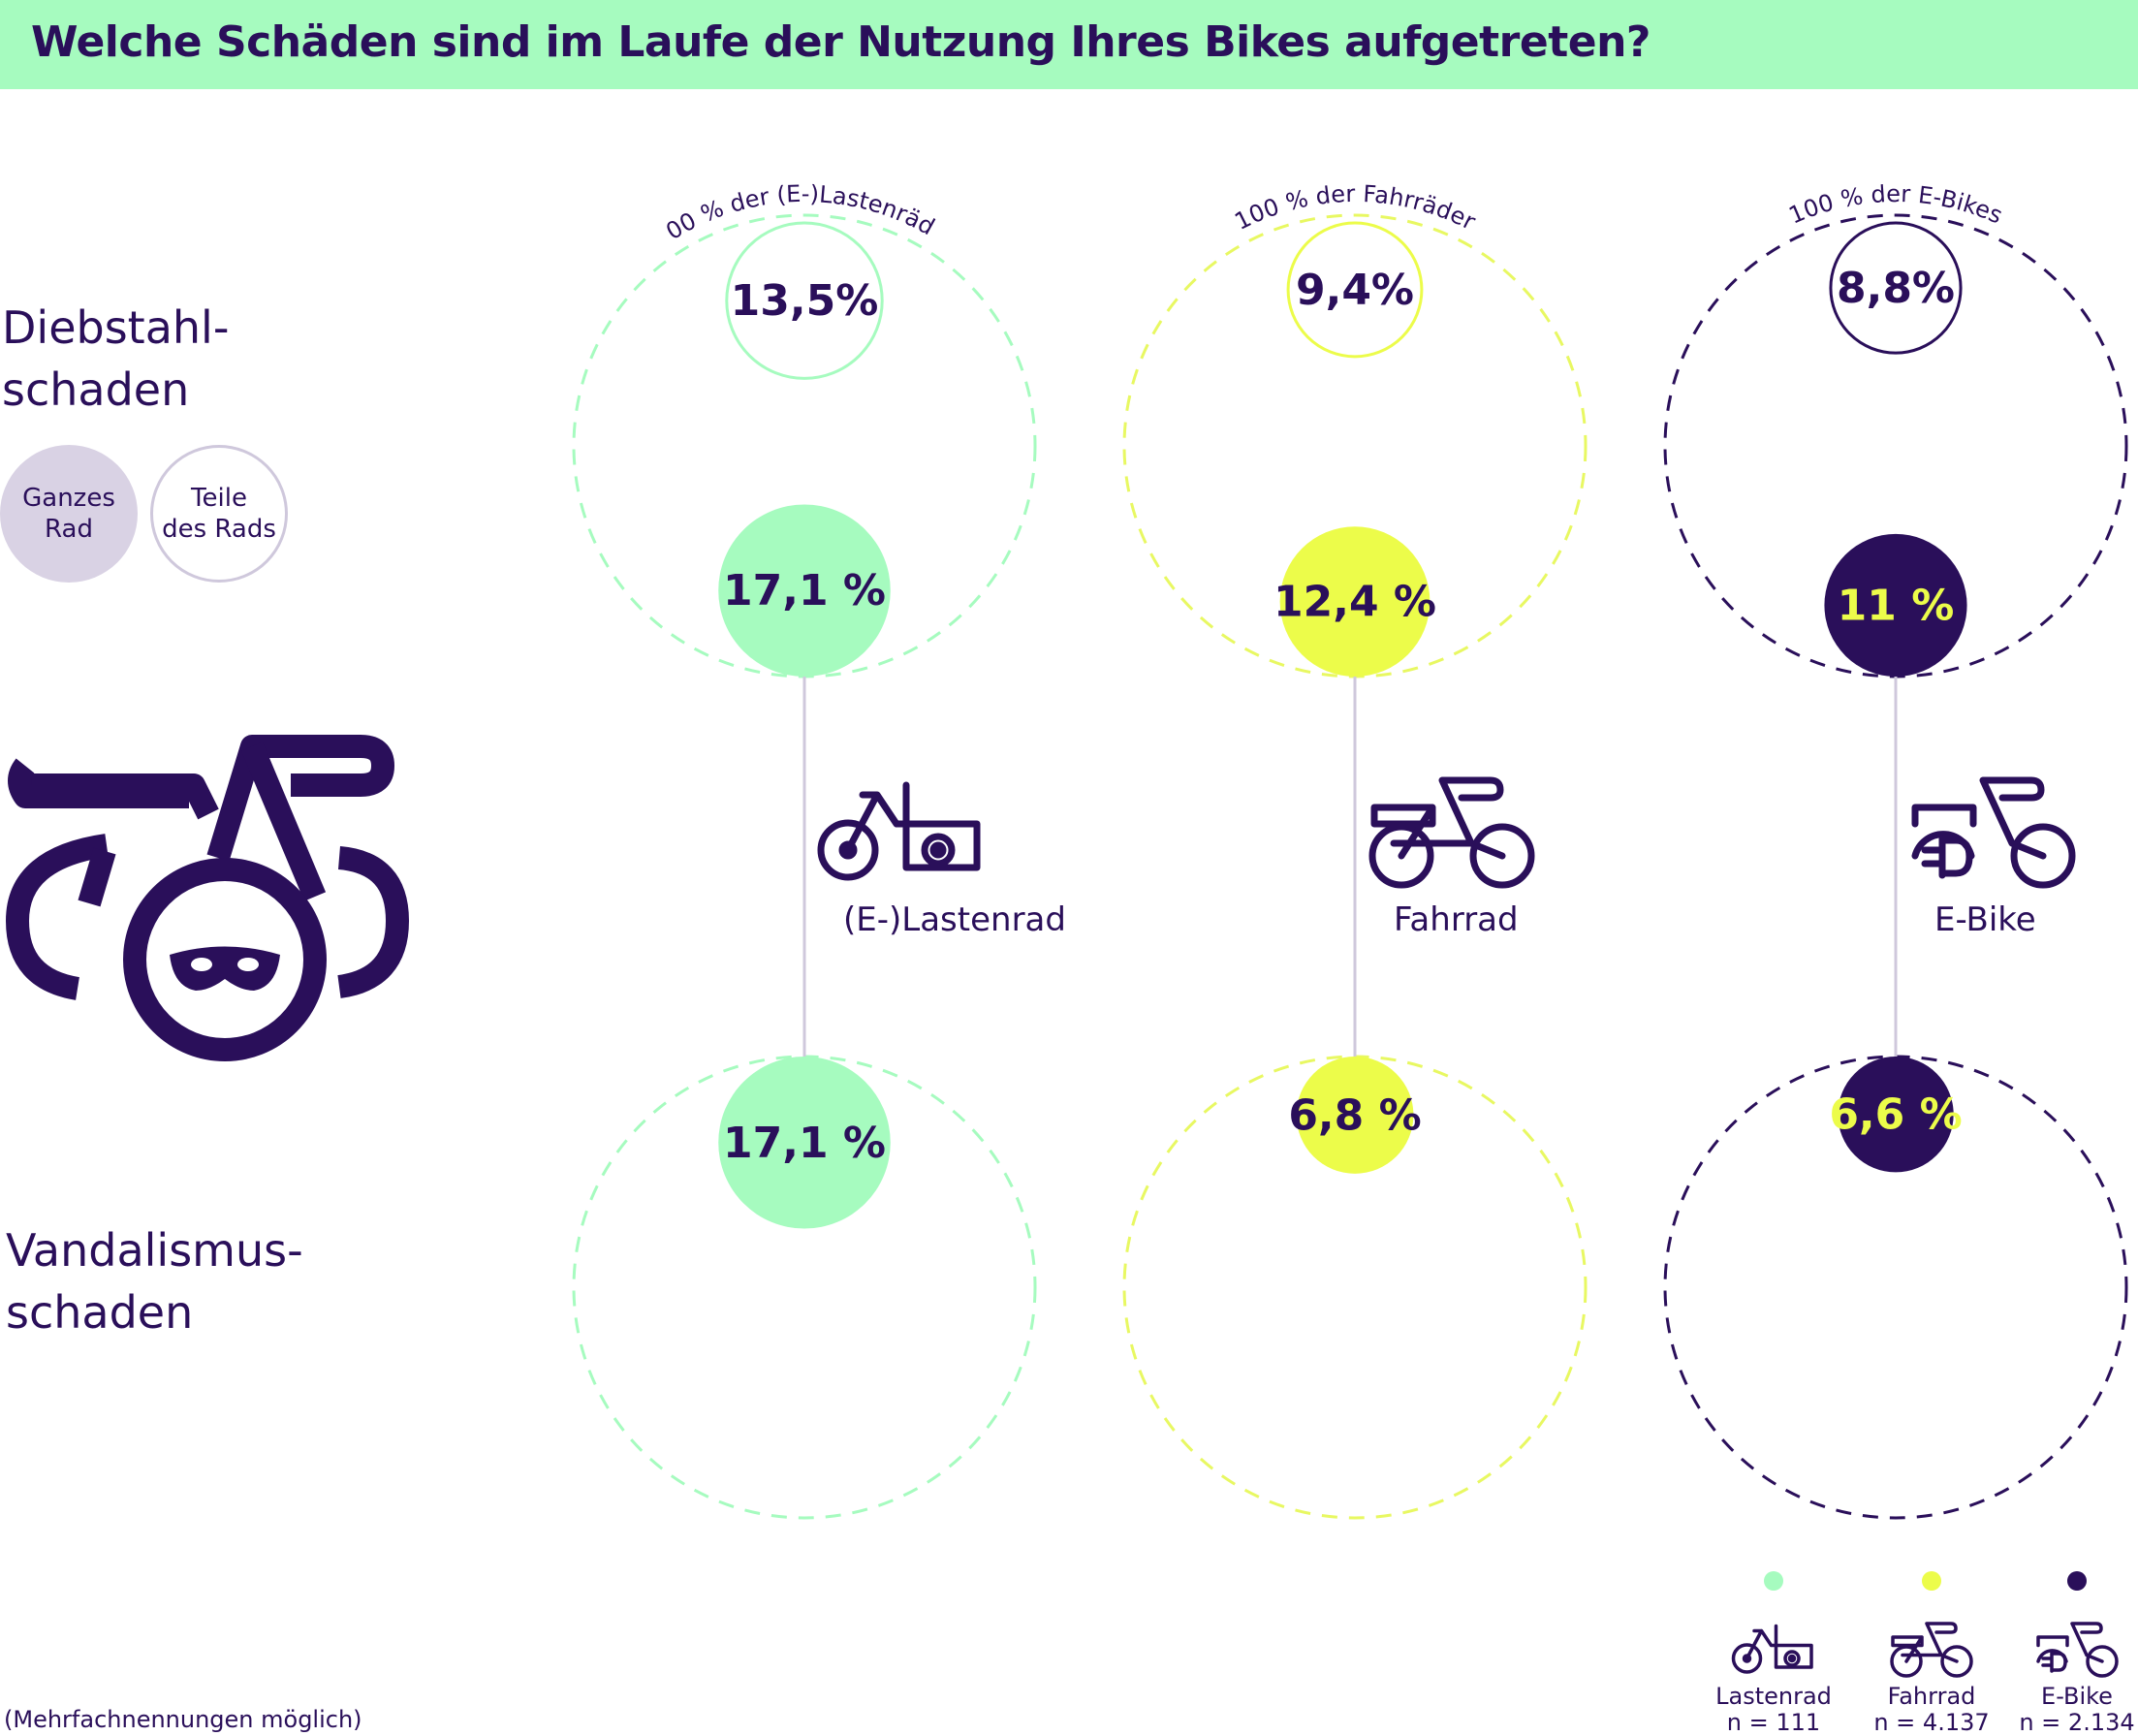 Image resolution: width=2138 pixels, height=1736 pixels. I want to click on value-theft-whole-0: 17,1 %, so click(804, 590).